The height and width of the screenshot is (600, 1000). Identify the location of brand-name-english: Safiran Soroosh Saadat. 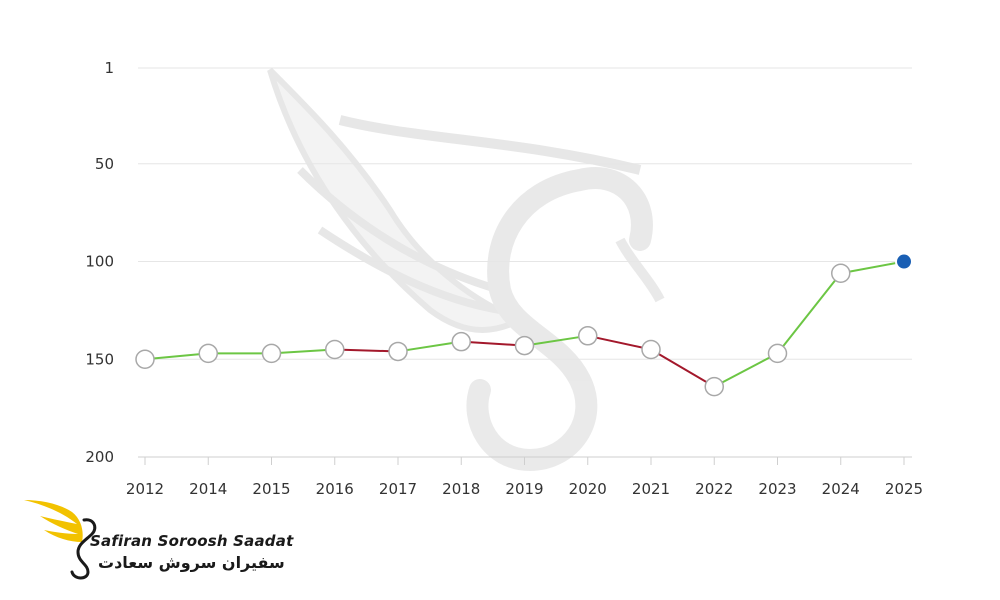
(192, 541).